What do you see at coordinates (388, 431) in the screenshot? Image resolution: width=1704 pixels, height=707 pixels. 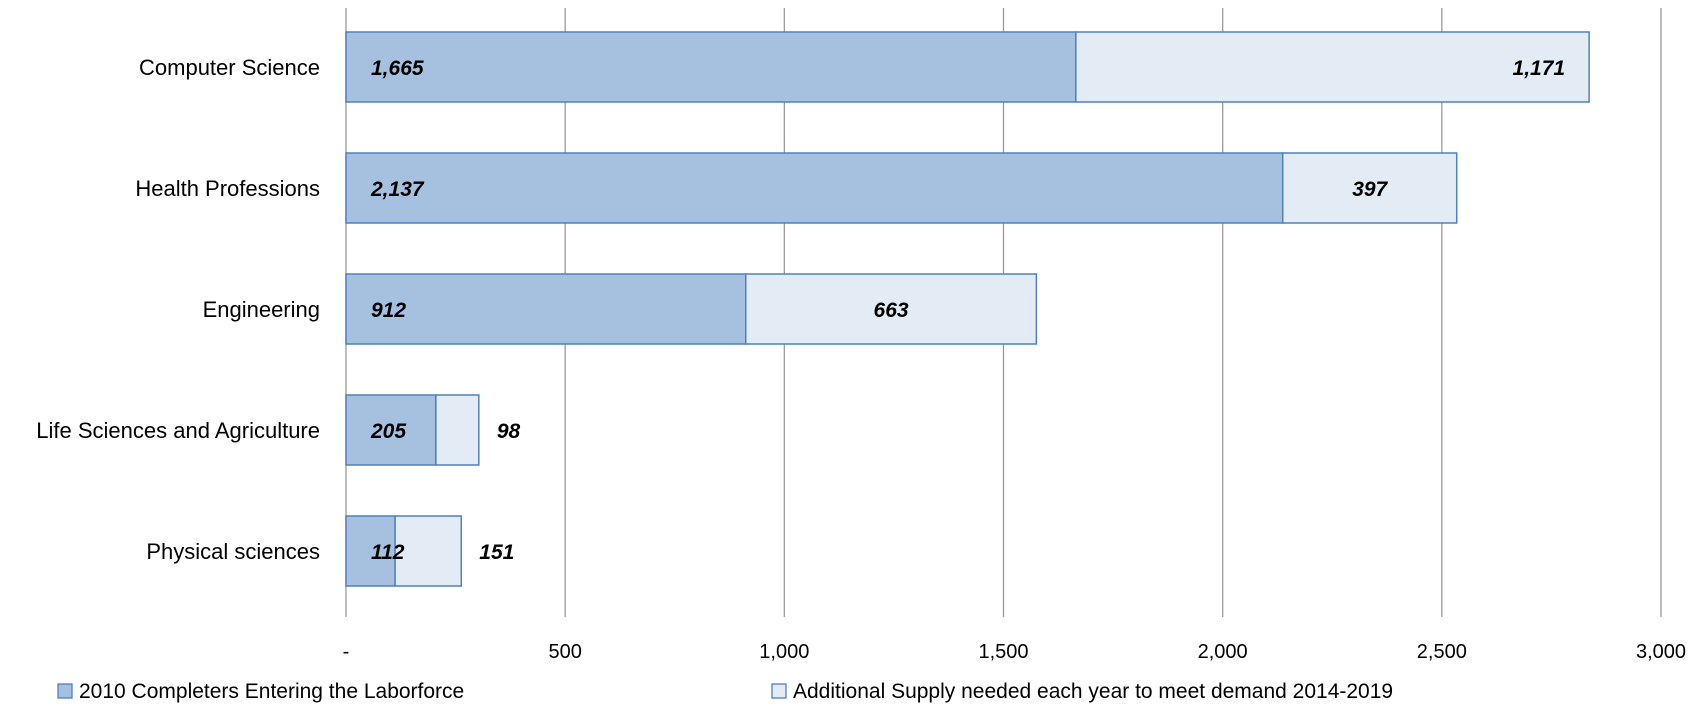 I see `data-label: 205` at bounding box center [388, 431].